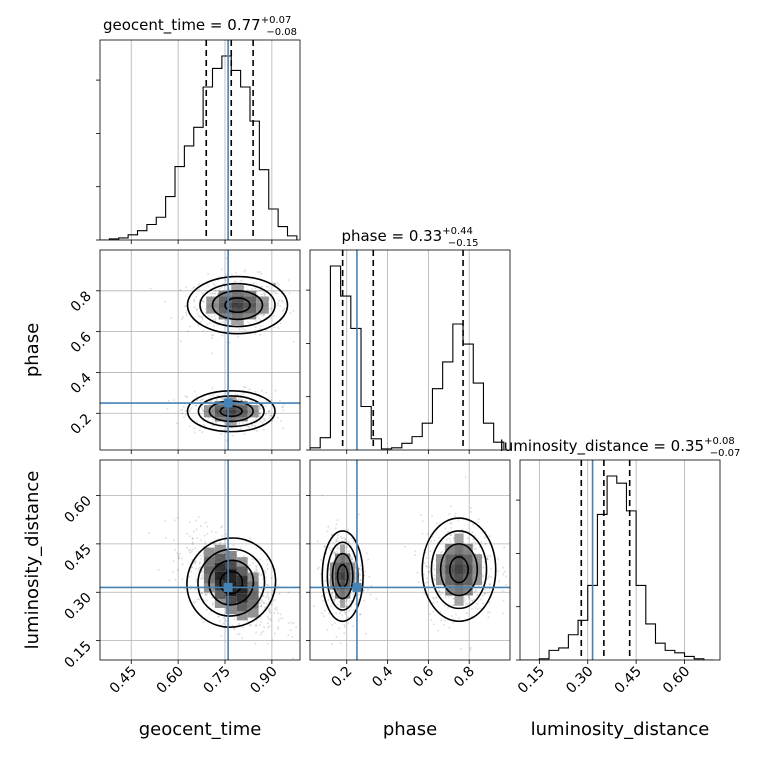  What do you see at coordinates (281, 32) in the screenshot?
I see `title-geocent-time-lower: −0.08` at bounding box center [281, 32].